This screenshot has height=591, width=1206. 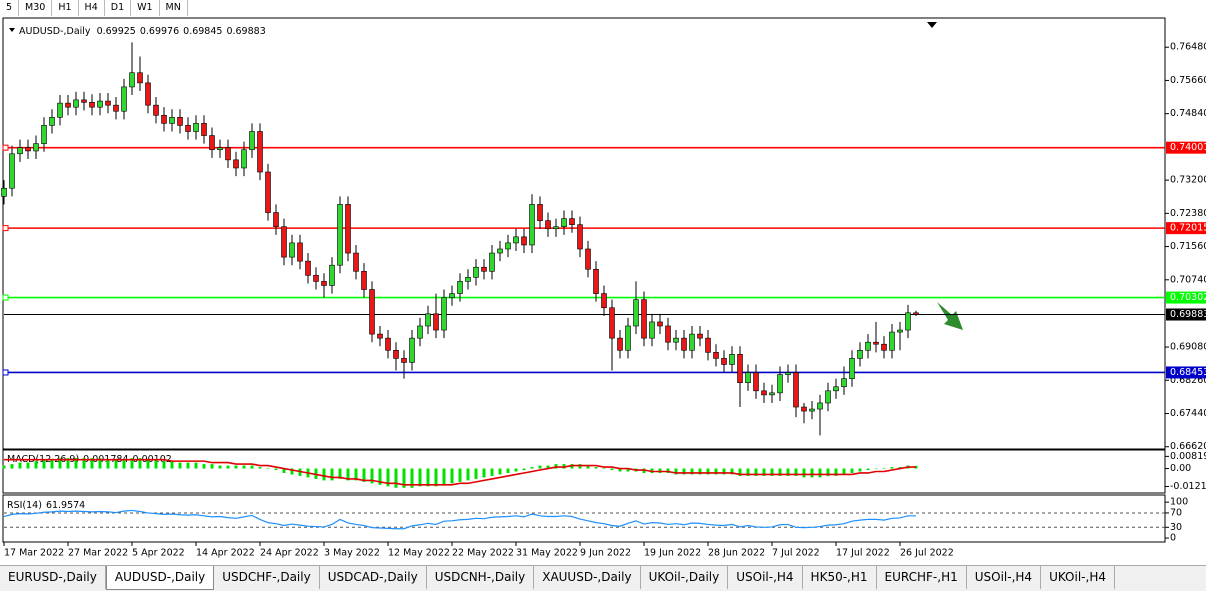 I want to click on timeframe-button: H4, so click(x=92, y=8).